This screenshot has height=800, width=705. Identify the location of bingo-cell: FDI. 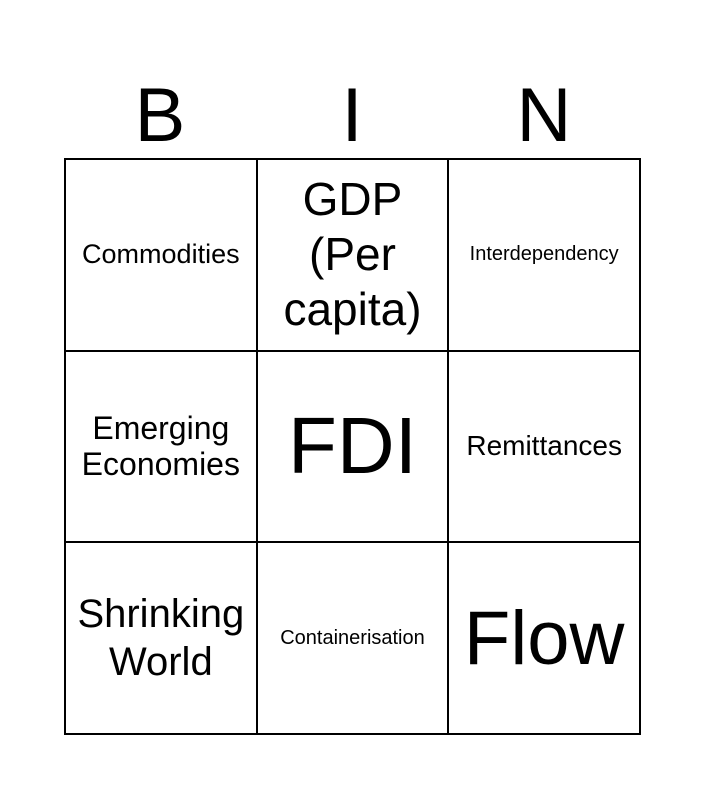
(353, 447).